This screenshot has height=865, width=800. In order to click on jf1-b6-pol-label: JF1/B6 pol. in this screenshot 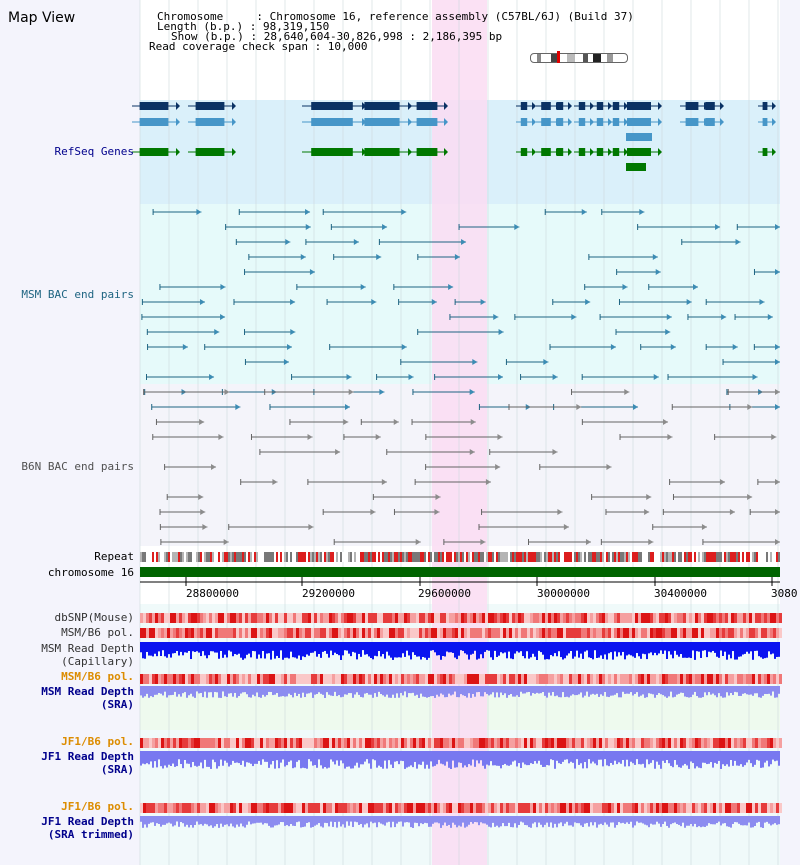, I will do `click(97, 741)`.